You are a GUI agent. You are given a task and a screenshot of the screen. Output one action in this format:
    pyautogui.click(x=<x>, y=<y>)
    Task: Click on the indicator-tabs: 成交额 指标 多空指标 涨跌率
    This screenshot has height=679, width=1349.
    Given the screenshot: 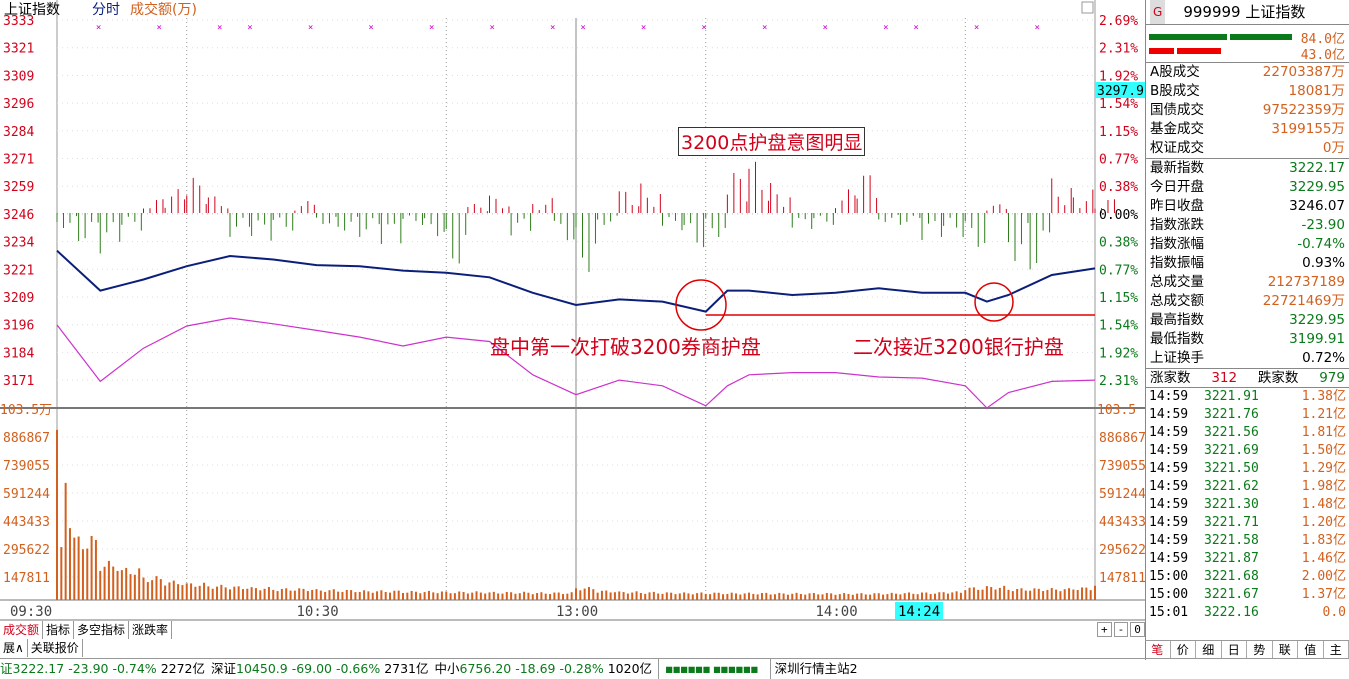 What is the action you would take?
    pyautogui.click(x=86, y=630)
    